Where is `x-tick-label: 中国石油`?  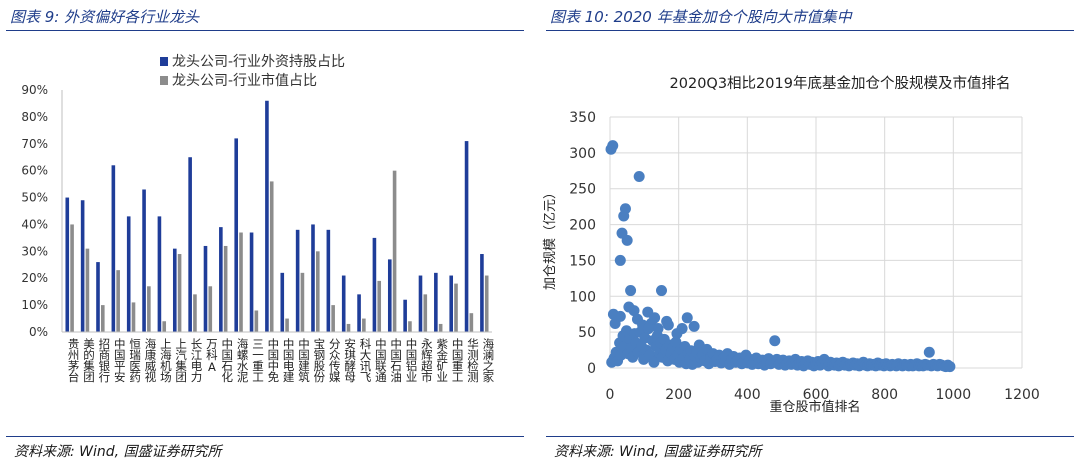 x-tick-label: 中国石油 is located at coordinates (396, 360).